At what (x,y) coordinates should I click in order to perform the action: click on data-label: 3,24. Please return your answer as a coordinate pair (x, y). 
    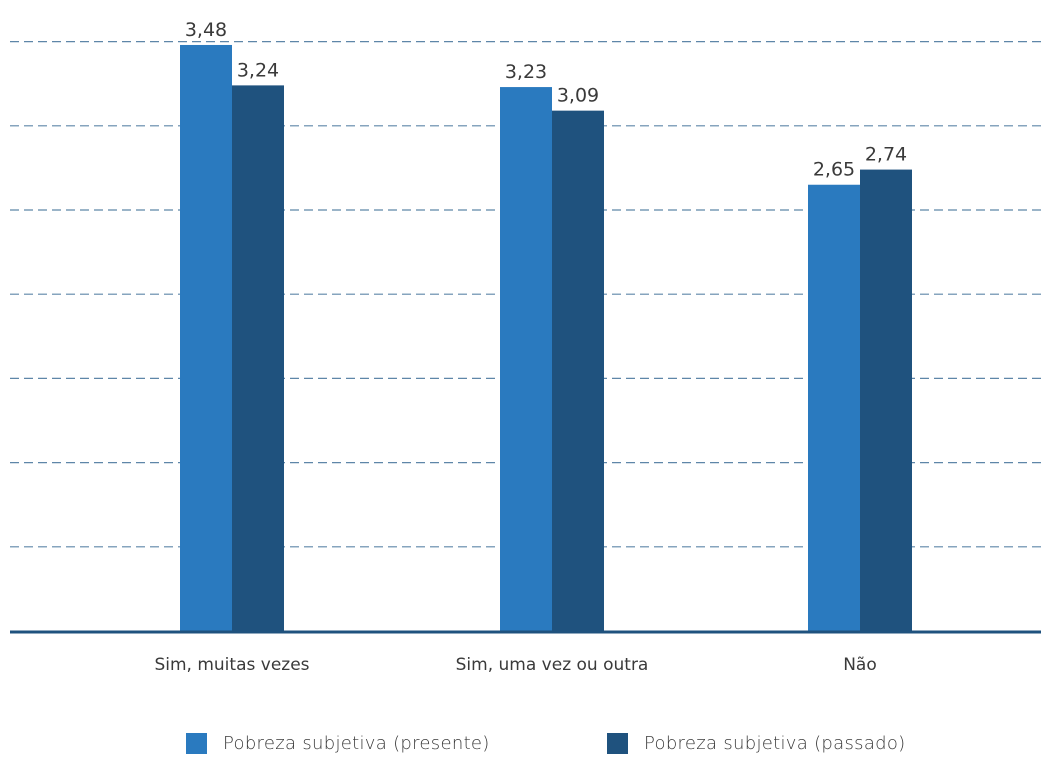
    Looking at the image, I should click on (258, 70).